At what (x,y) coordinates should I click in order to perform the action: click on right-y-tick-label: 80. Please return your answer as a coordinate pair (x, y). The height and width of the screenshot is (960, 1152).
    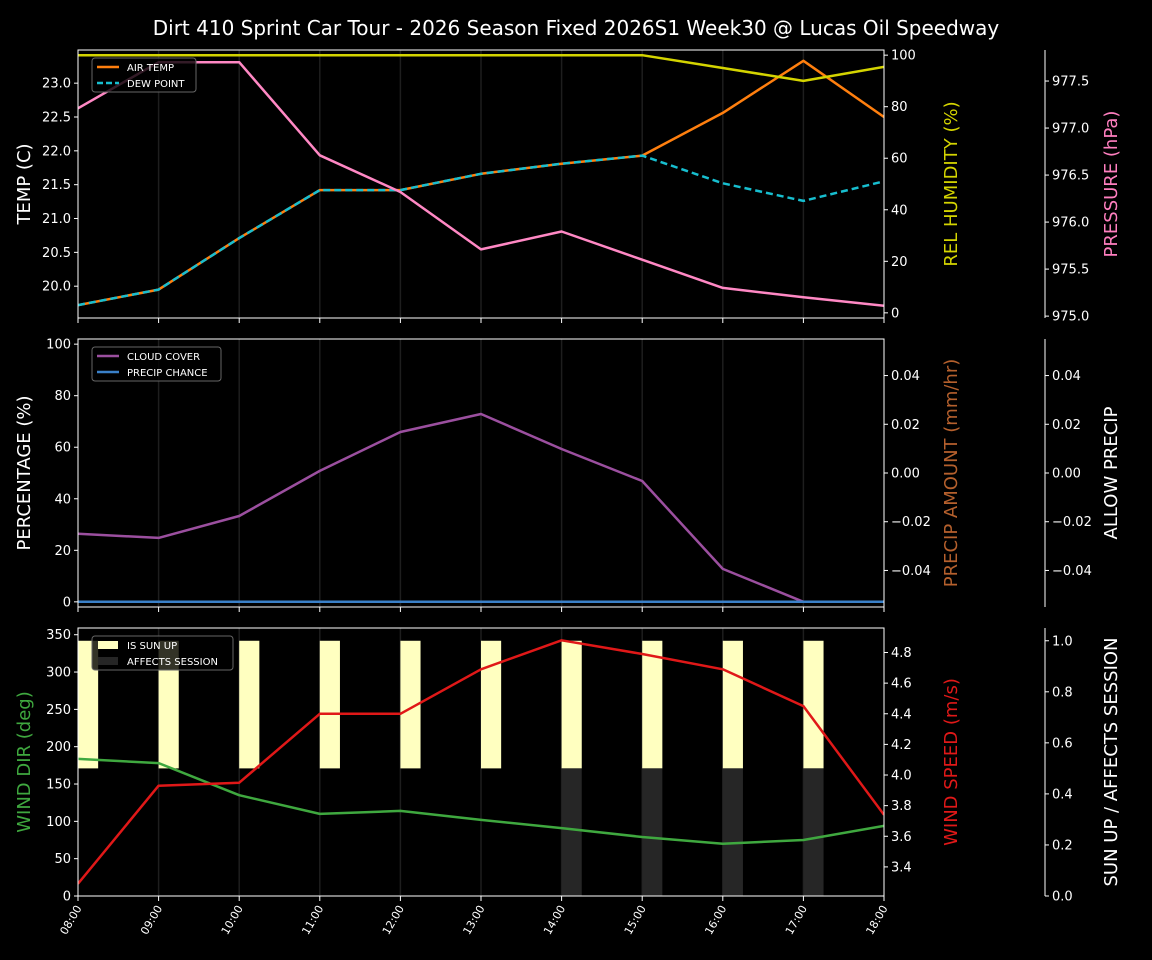
    Looking at the image, I should click on (899, 107).